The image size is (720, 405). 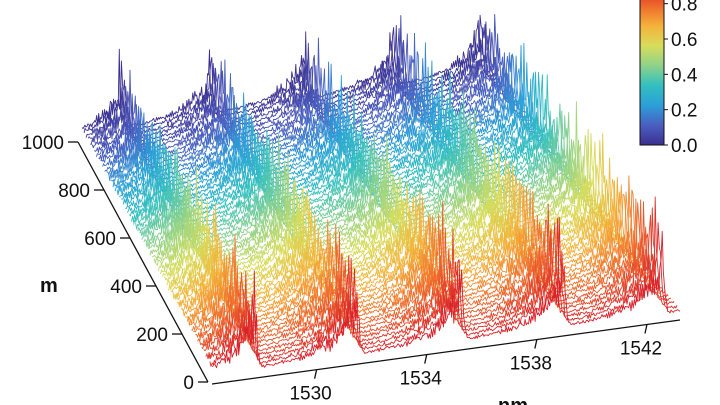 I want to click on x-axis-line, so click(x=446, y=352).